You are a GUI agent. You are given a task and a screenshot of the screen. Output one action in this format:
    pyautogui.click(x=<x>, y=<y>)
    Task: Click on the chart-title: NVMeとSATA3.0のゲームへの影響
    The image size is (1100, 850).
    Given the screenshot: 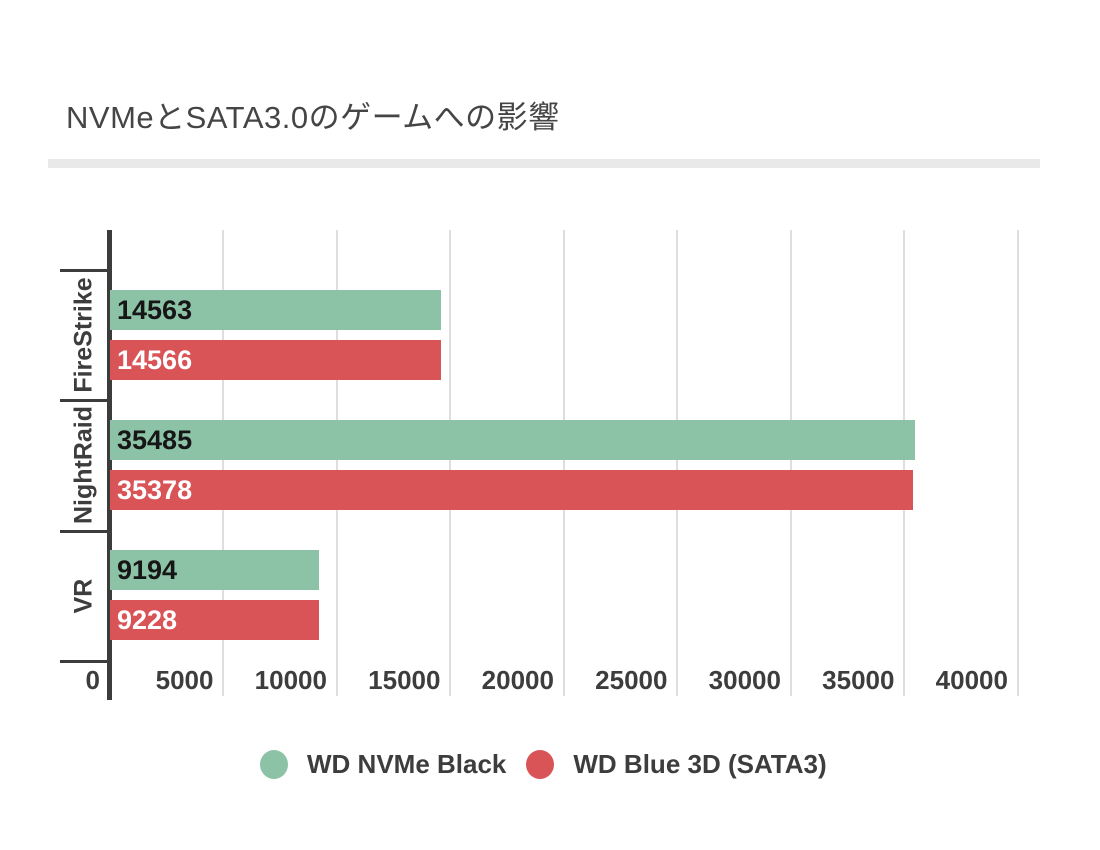 What is the action you would take?
    pyautogui.click(x=313, y=117)
    